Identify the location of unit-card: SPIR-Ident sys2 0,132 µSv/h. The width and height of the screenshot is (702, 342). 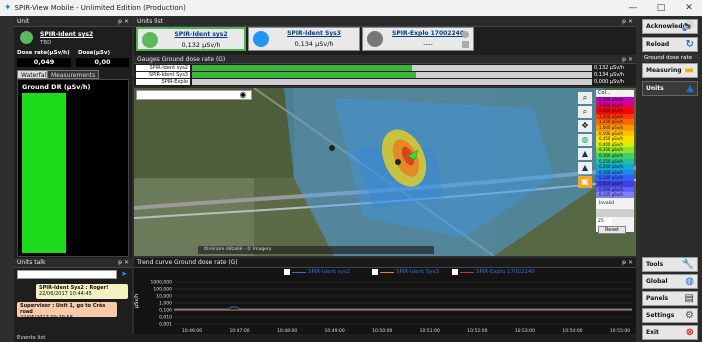
(191, 39).